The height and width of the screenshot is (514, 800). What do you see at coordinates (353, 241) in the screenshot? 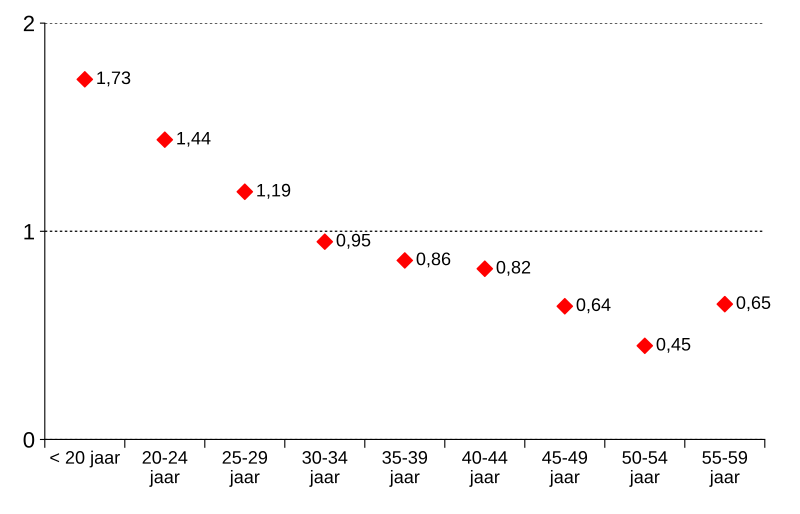
I see `data-label: 0,95` at bounding box center [353, 241].